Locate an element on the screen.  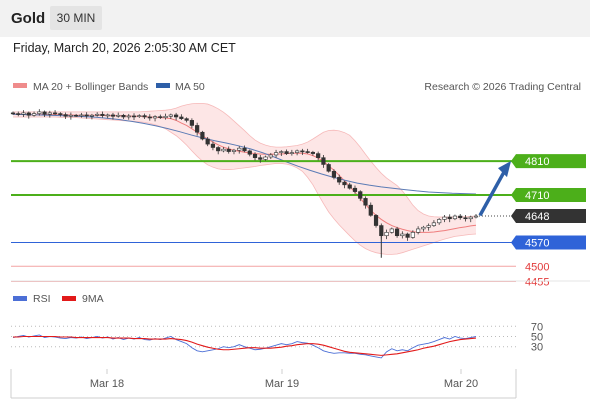
level-label-2: 4648 is located at coordinates (537, 217).